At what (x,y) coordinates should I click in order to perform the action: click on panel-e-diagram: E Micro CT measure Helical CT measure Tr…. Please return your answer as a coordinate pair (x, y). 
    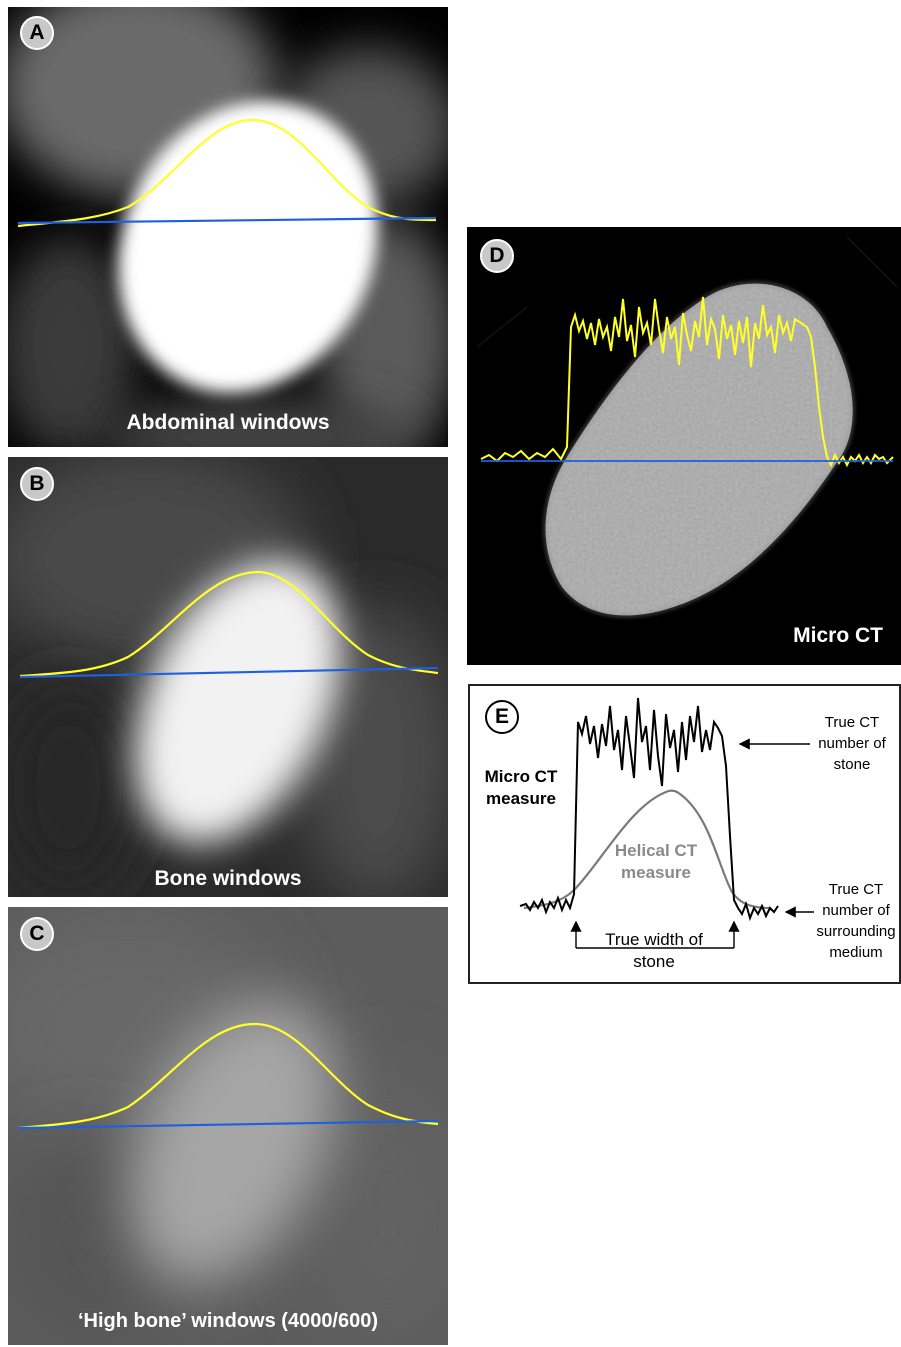
    Looking at the image, I should click on (684, 834).